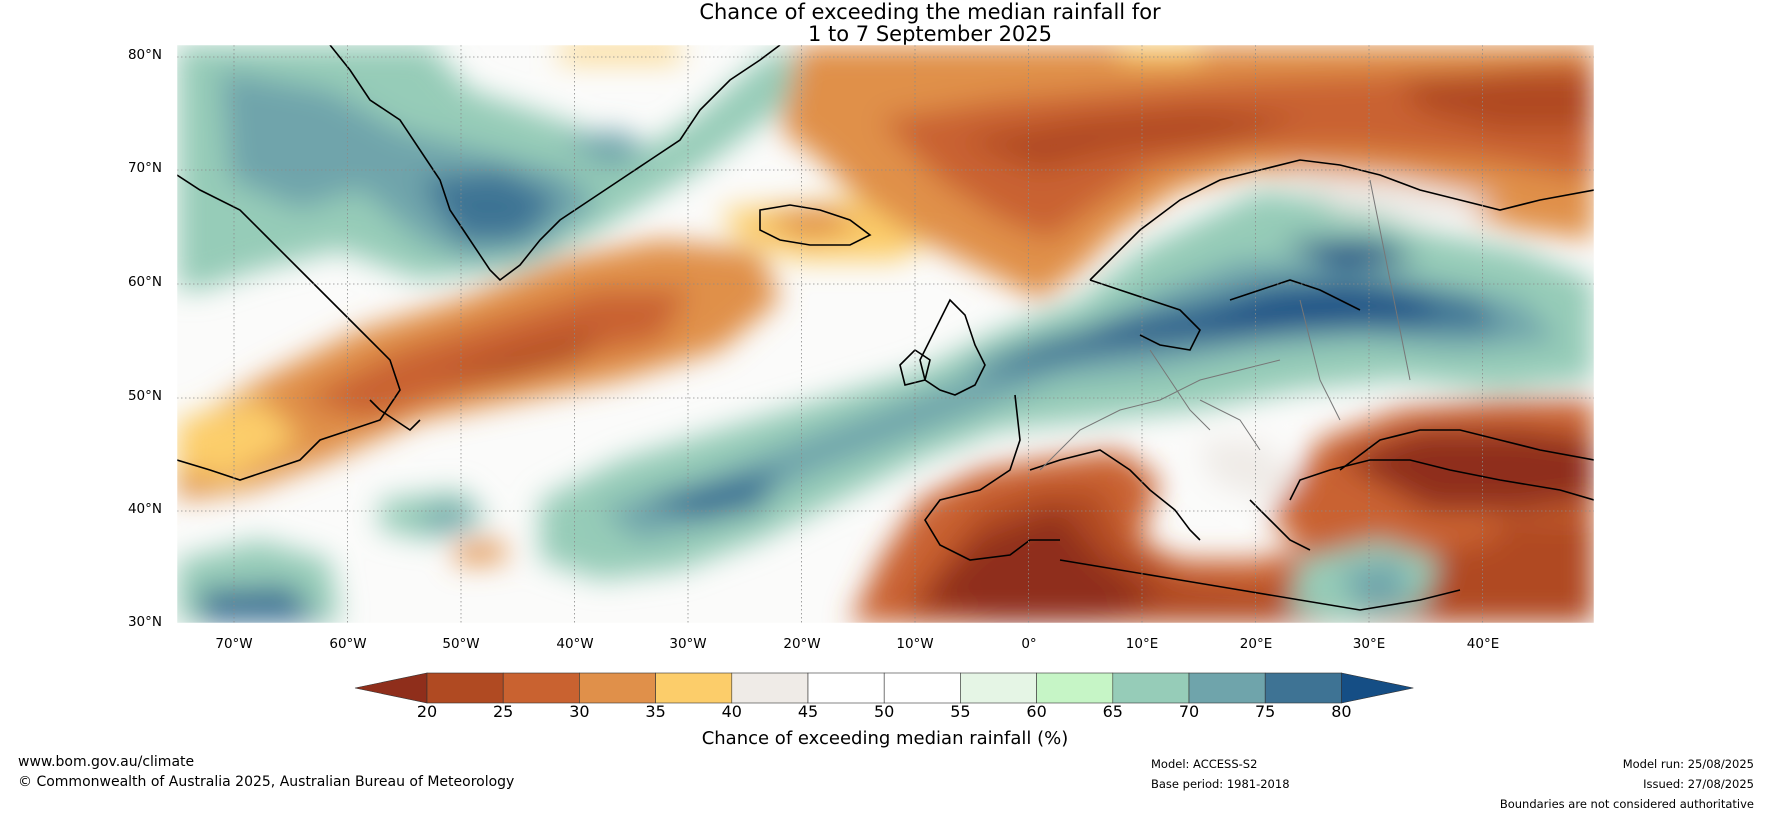 Image resolution: width=1770 pixels, height=816 pixels. What do you see at coordinates (575, 644) in the screenshot?
I see `lon-label: 40°W` at bounding box center [575, 644].